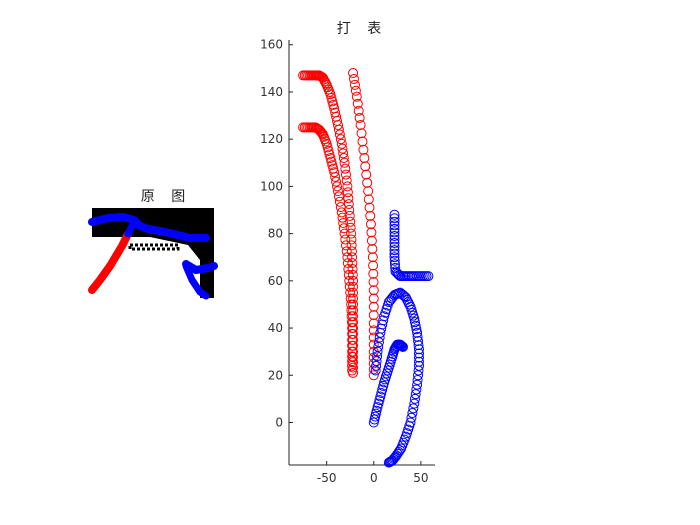 The width and height of the screenshot is (700, 525). What do you see at coordinates (328, 249) in the screenshot?
I see `series-red` at bounding box center [328, 249].